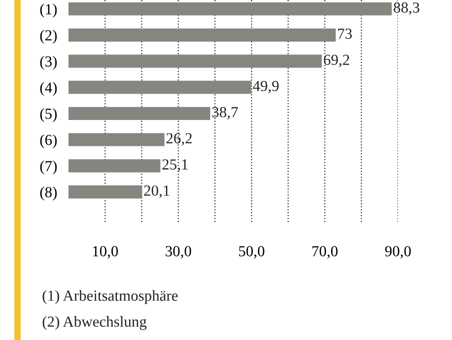 The height and width of the screenshot is (340, 452). Describe the element at coordinates (48, 11) in the screenshot. I see `y-tick-label: (1)` at that location.